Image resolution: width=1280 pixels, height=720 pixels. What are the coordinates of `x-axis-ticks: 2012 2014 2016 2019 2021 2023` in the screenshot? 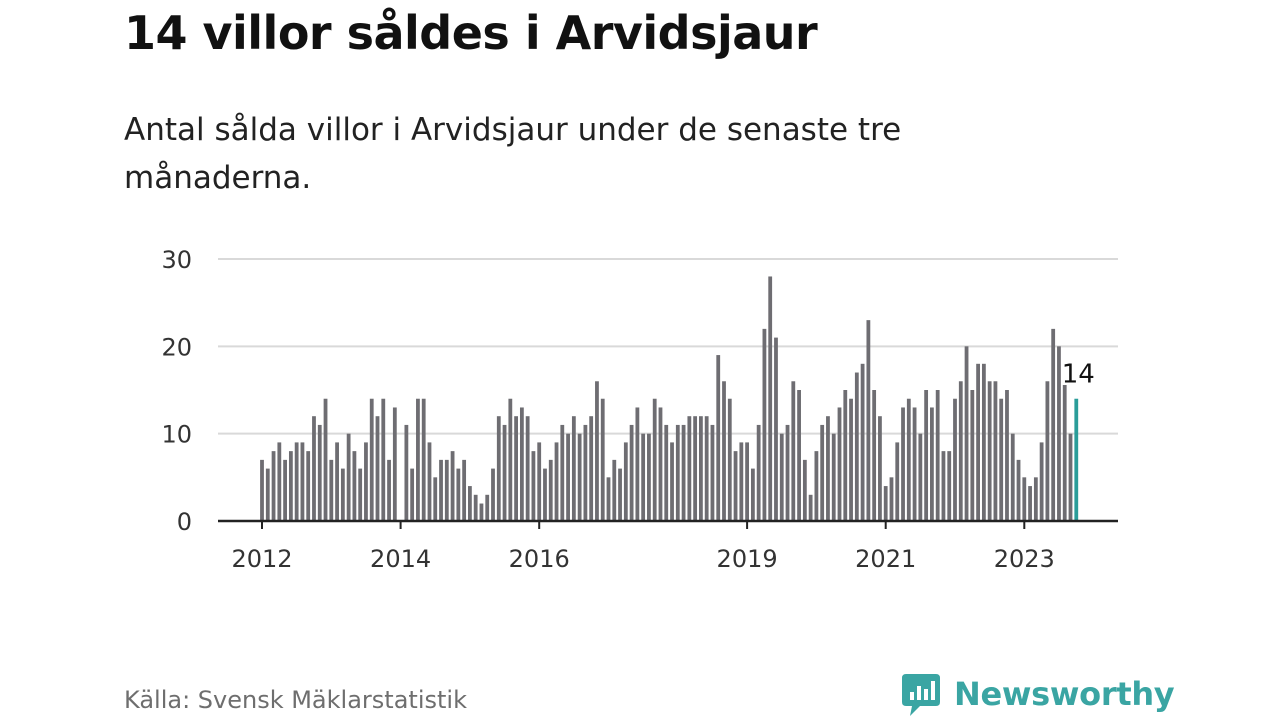 It's located at (643, 547).